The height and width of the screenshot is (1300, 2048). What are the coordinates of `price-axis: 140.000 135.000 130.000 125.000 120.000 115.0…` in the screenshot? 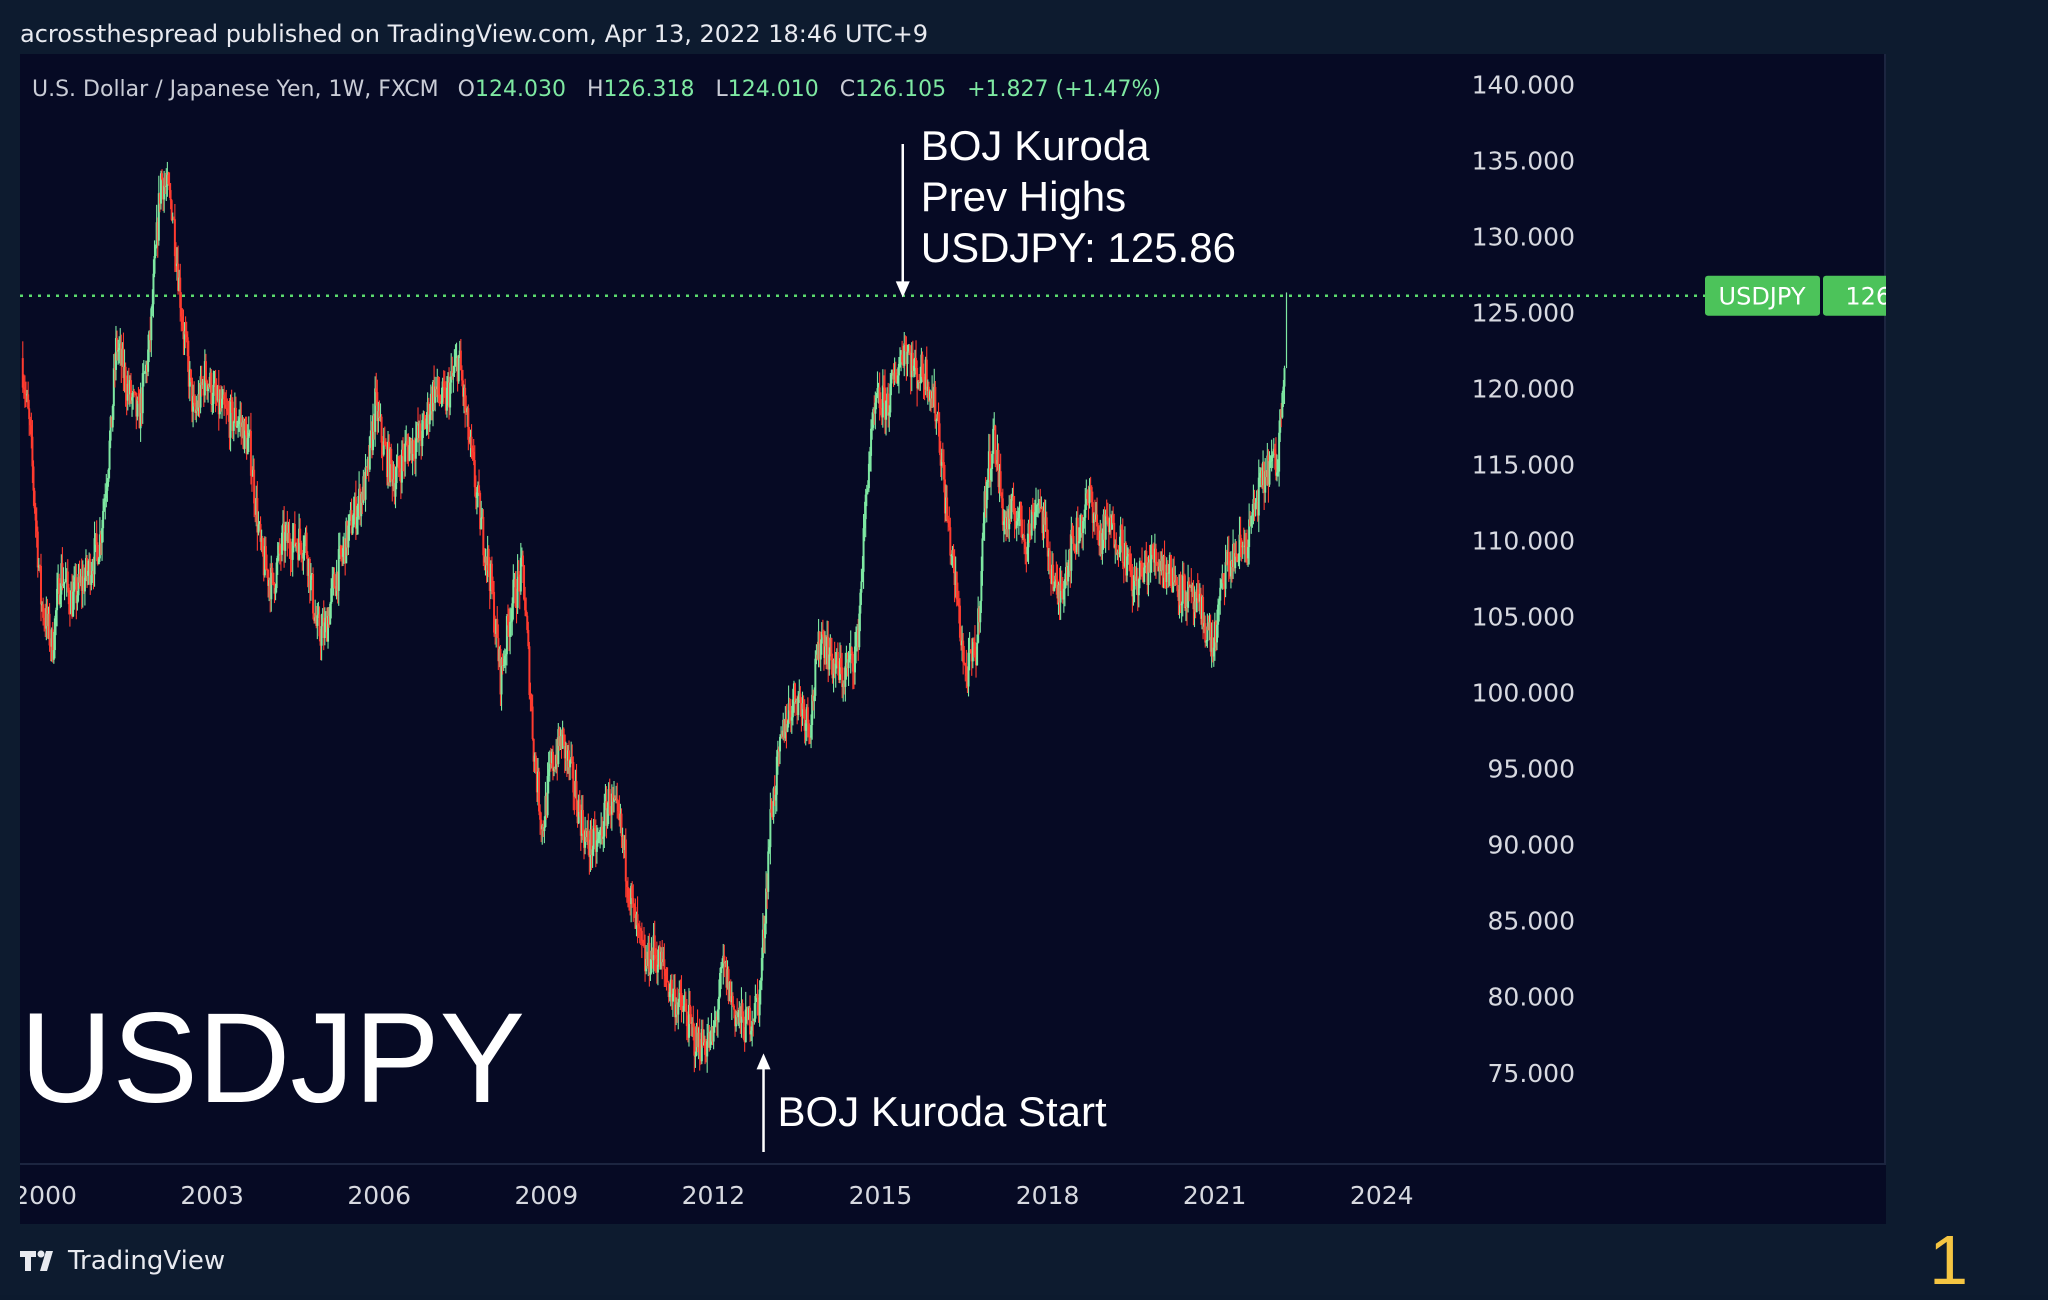 It's located at (1523, 578).